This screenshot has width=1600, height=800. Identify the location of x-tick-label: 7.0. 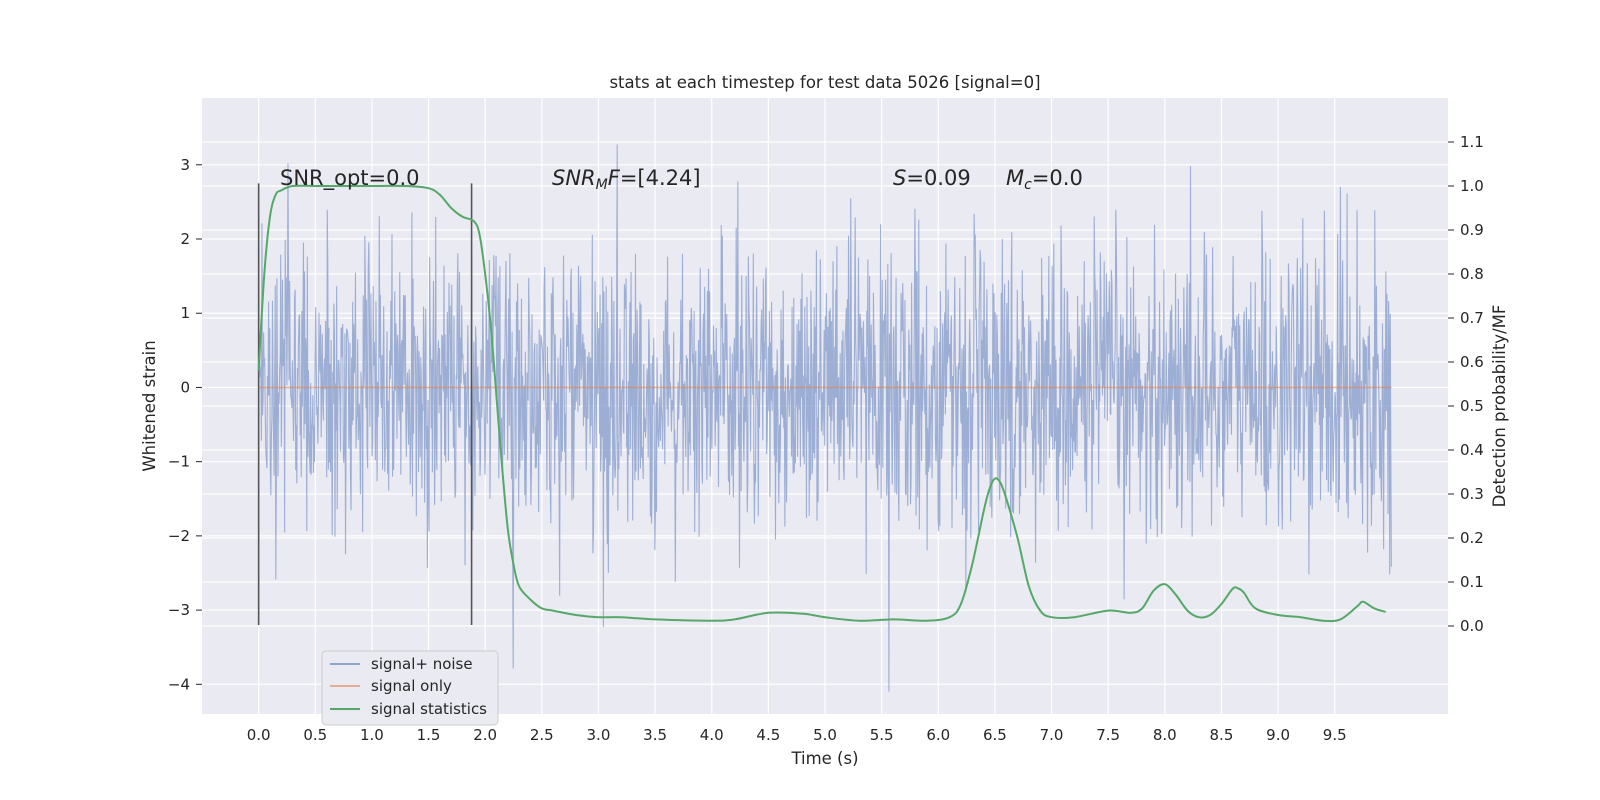
(1052, 735).